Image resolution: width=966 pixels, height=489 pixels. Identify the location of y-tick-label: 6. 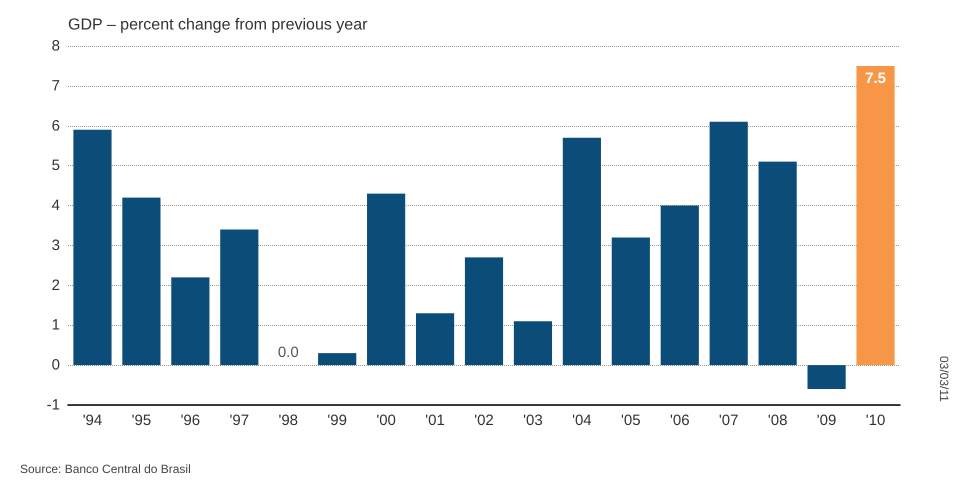
(56, 125).